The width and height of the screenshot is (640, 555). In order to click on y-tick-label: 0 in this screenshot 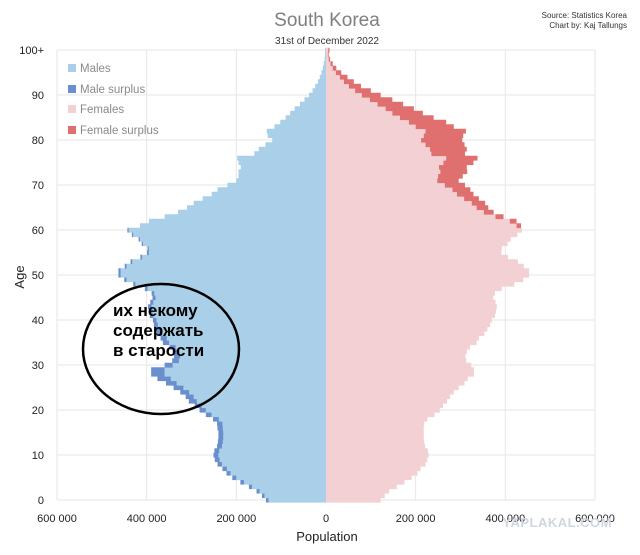, I will do `click(41, 501)`.